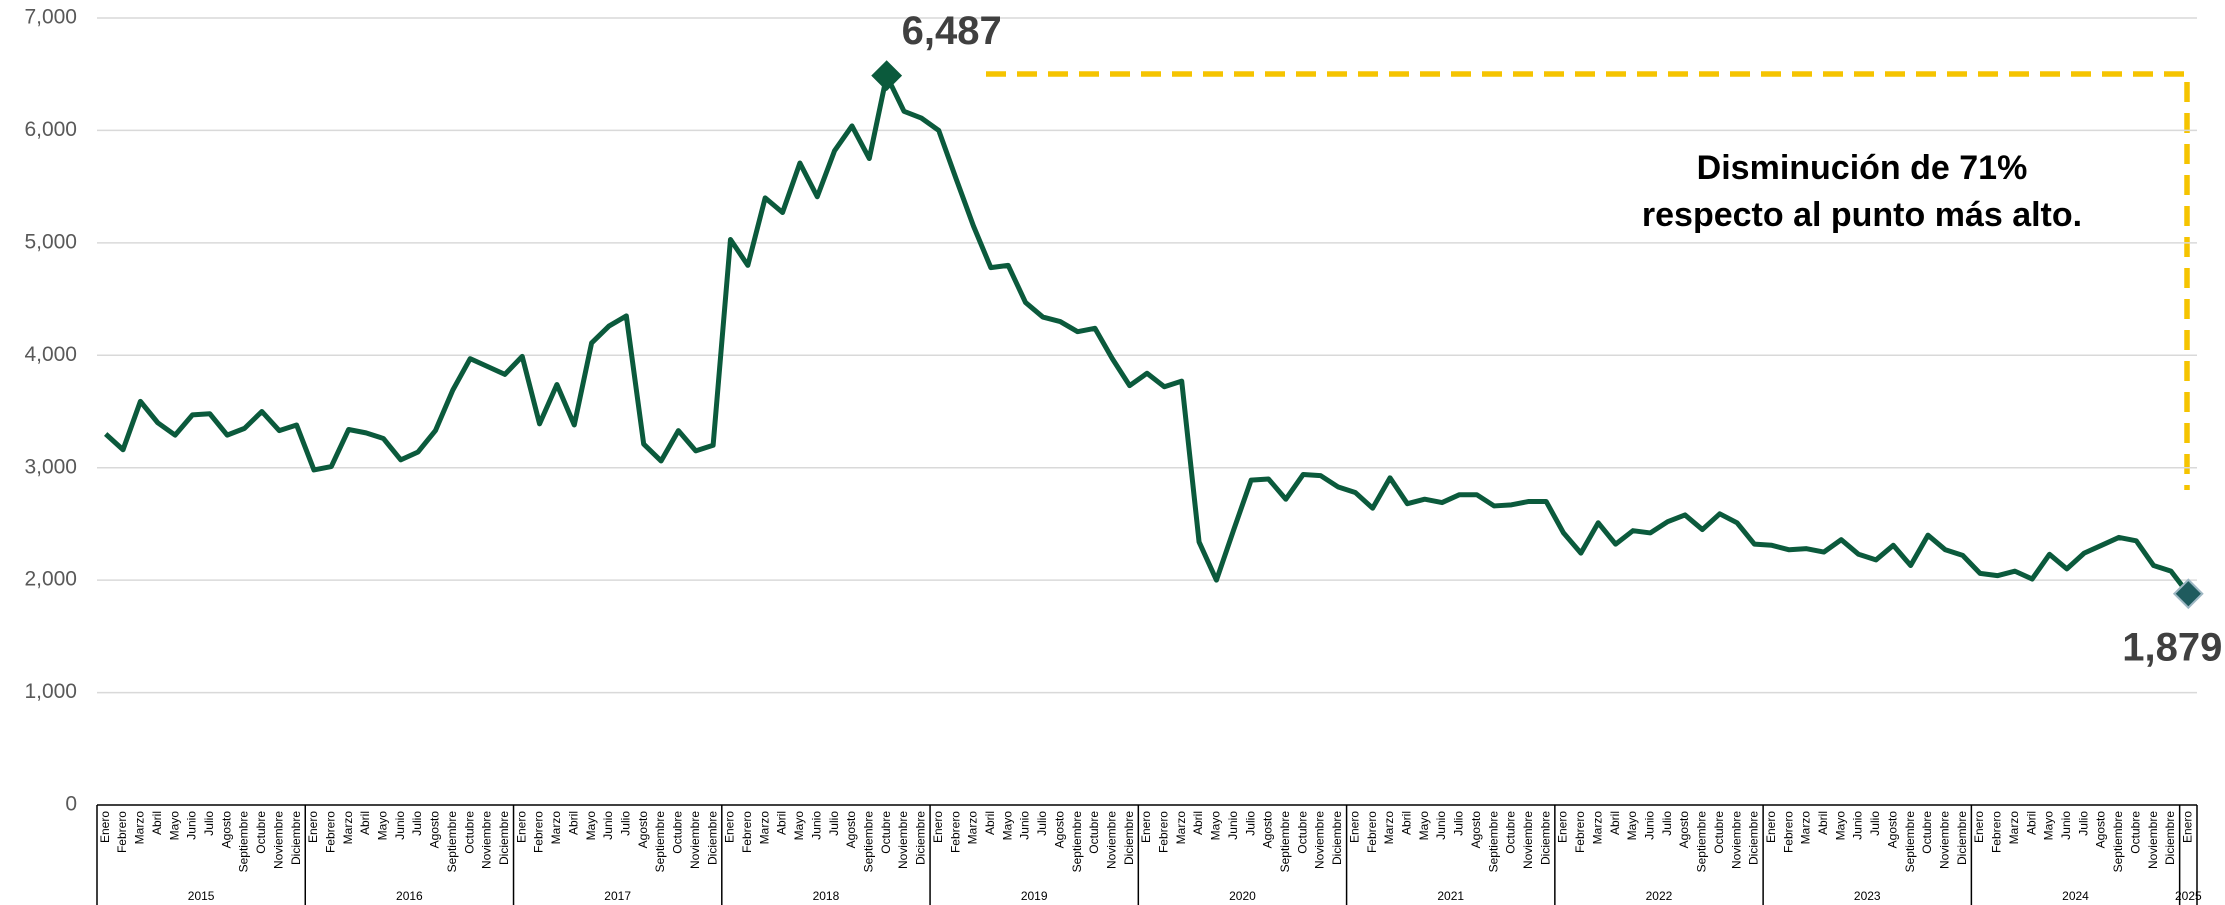 This screenshot has height=905, width=2225. I want to click on year-label: 2019, so click(1034, 896).